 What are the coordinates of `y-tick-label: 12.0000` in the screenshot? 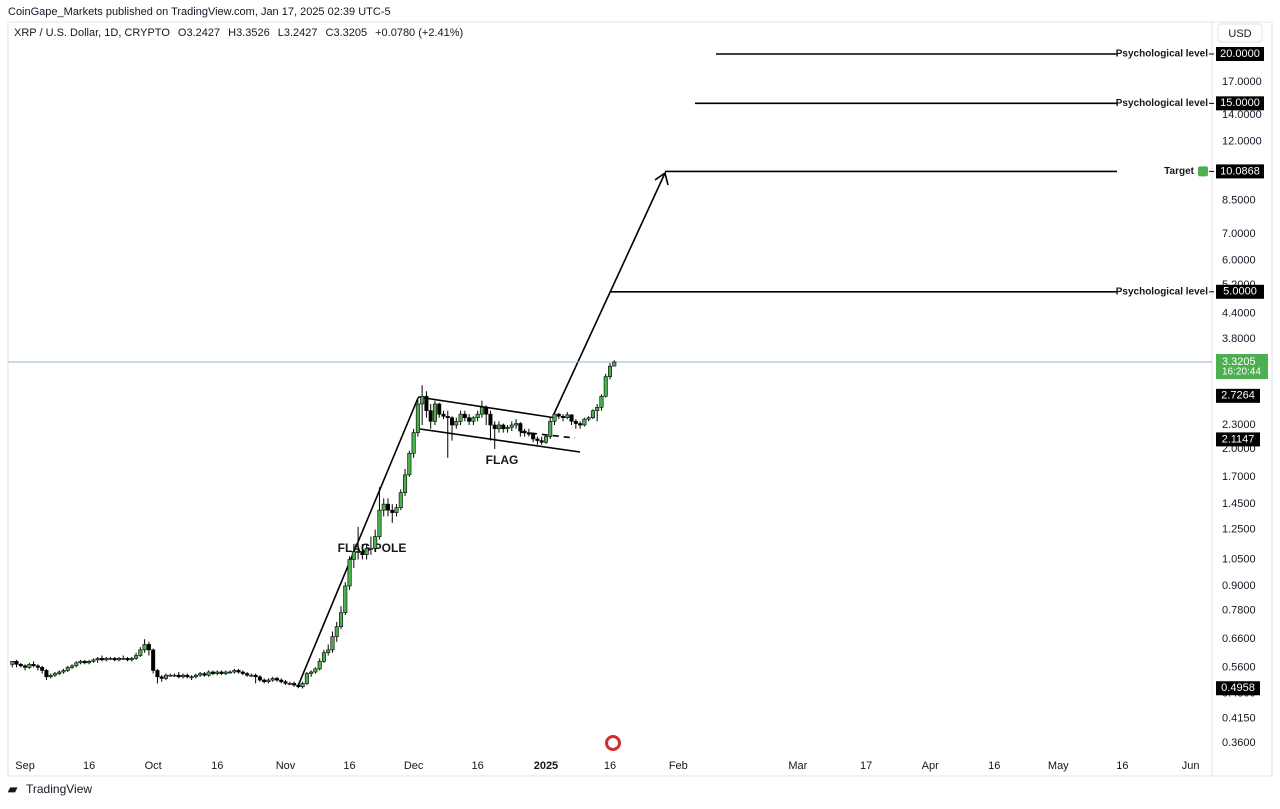 It's located at (1242, 142).